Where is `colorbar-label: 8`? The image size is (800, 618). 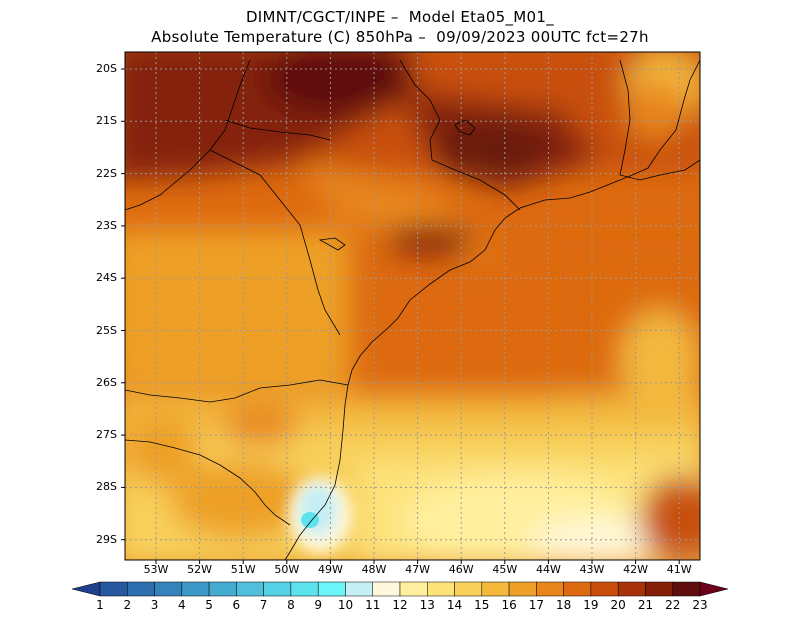 colorbar-label: 8 is located at coordinates (291, 605).